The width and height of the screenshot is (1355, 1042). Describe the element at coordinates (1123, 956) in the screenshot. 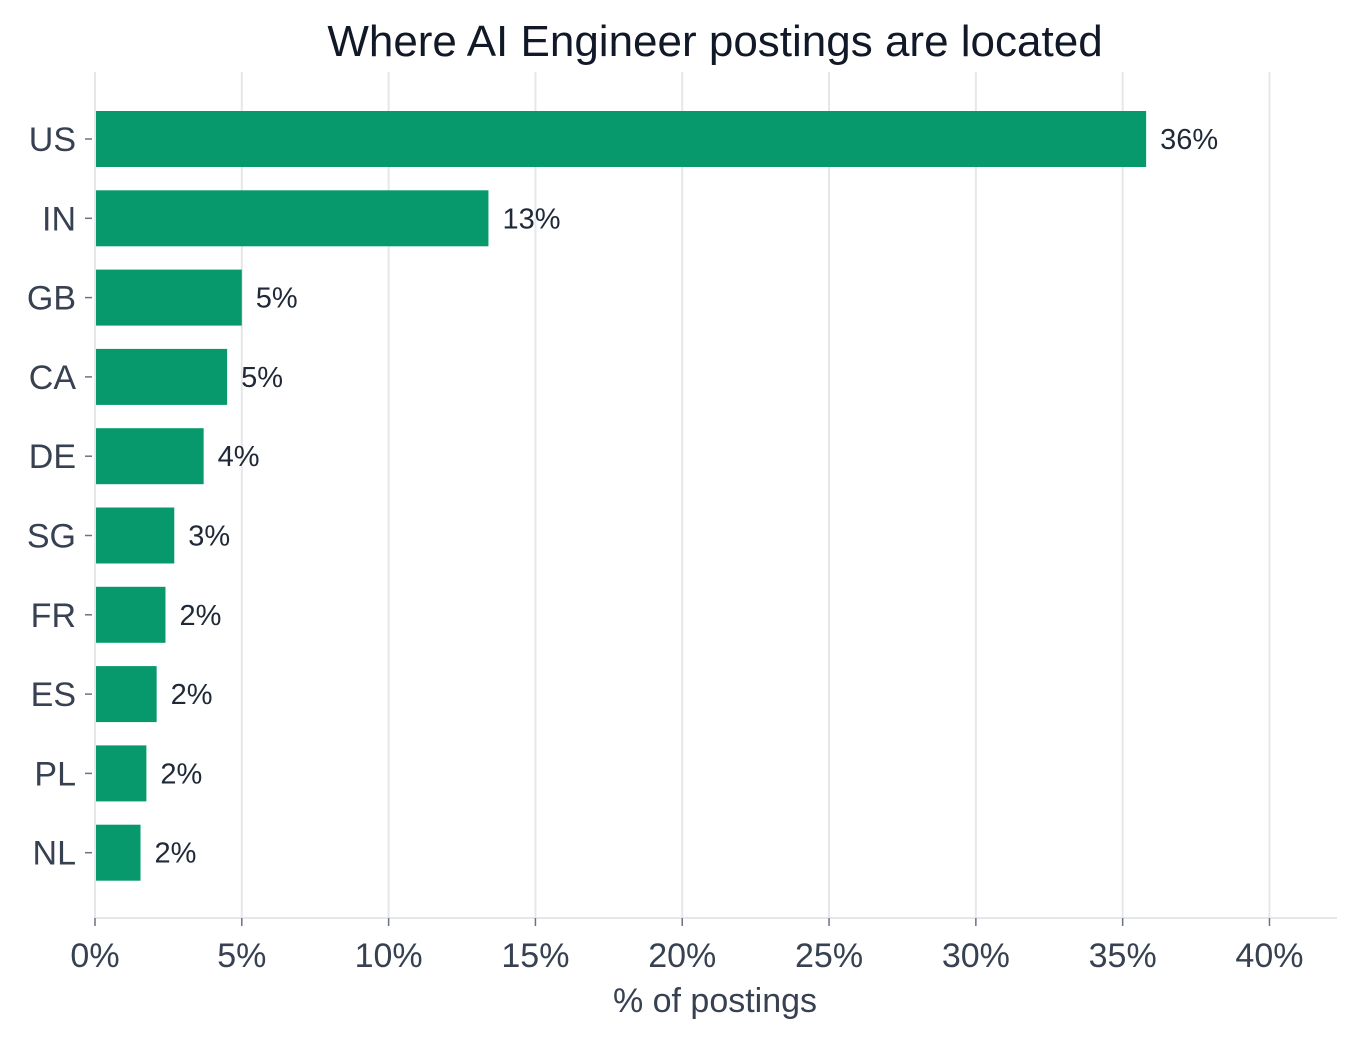

I see `x-tick-label: 35%` at that location.